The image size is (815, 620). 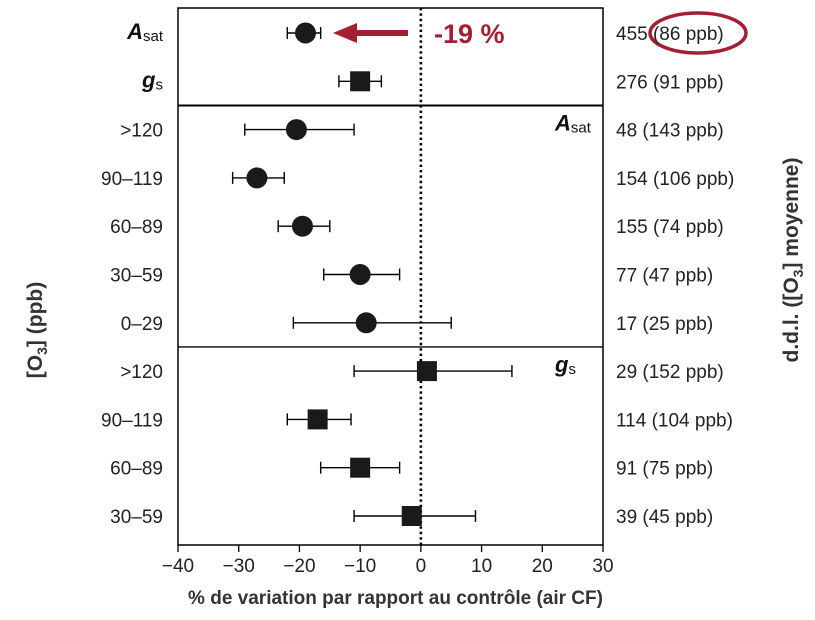 What do you see at coordinates (542, 566) in the screenshot?
I see `x-tick-label: 20` at bounding box center [542, 566].